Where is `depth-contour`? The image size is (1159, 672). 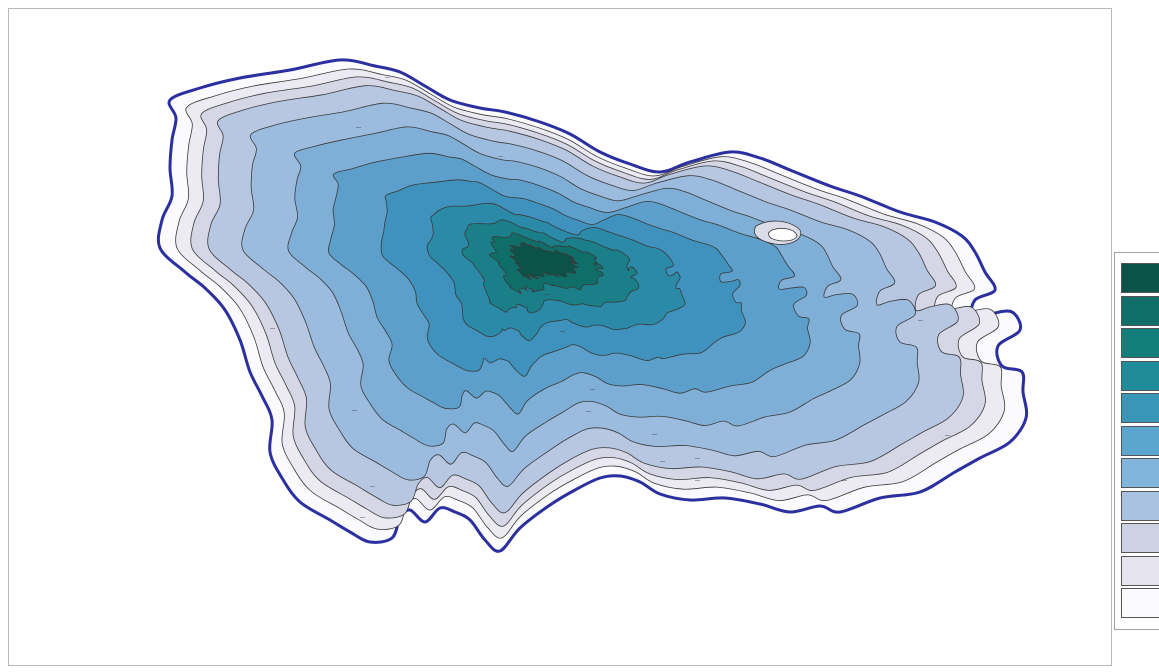
depth-contour is located at coordinates (544, 261).